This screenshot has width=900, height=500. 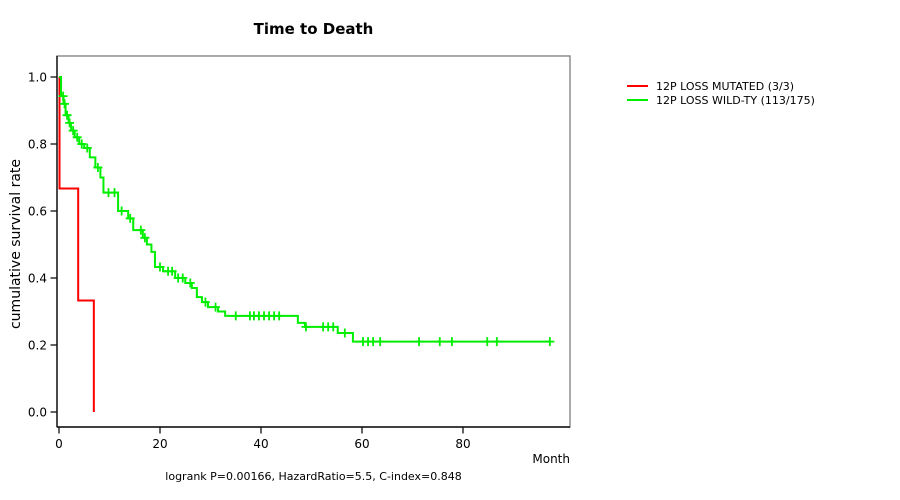 What do you see at coordinates (551, 459) in the screenshot?
I see `x-axis-label: Month` at bounding box center [551, 459].